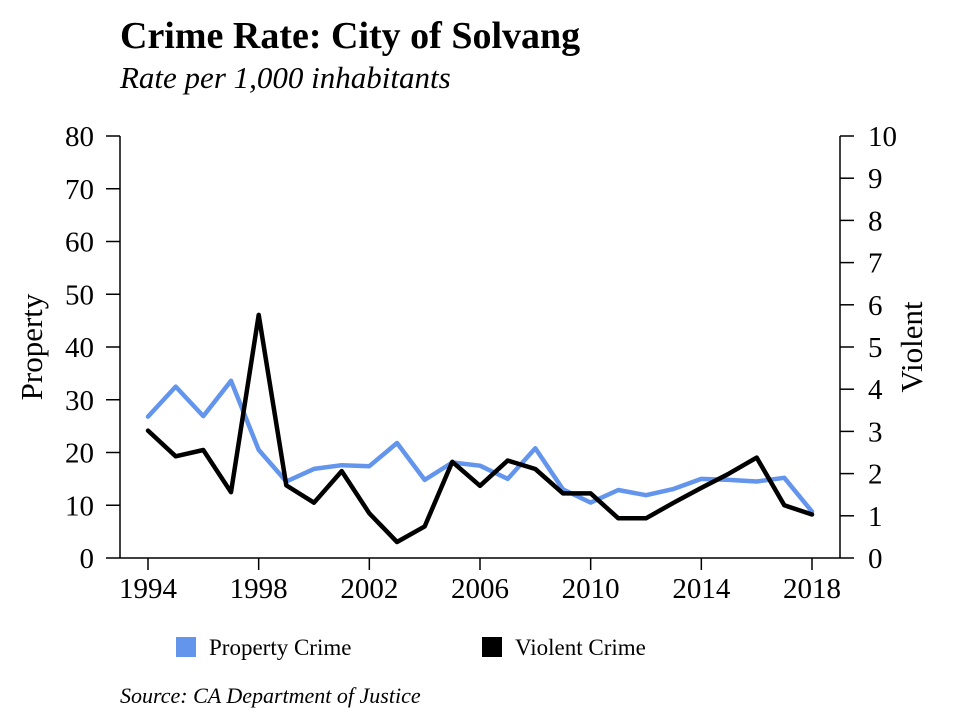 This screenshot has height=719, width=959. Describe the element at coordinates (591, 589) in the screenshot. I see `x-tick-label: 2010` at that location.